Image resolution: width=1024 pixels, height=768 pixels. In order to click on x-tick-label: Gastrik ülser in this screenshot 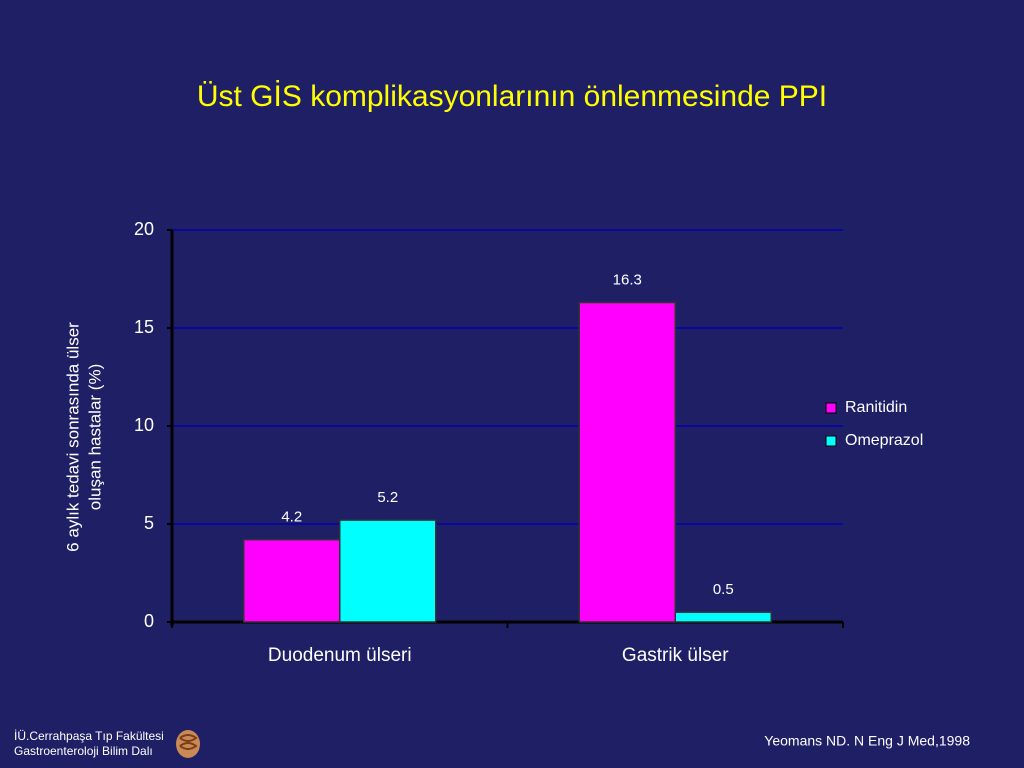, I will do `click(675, 655)`.